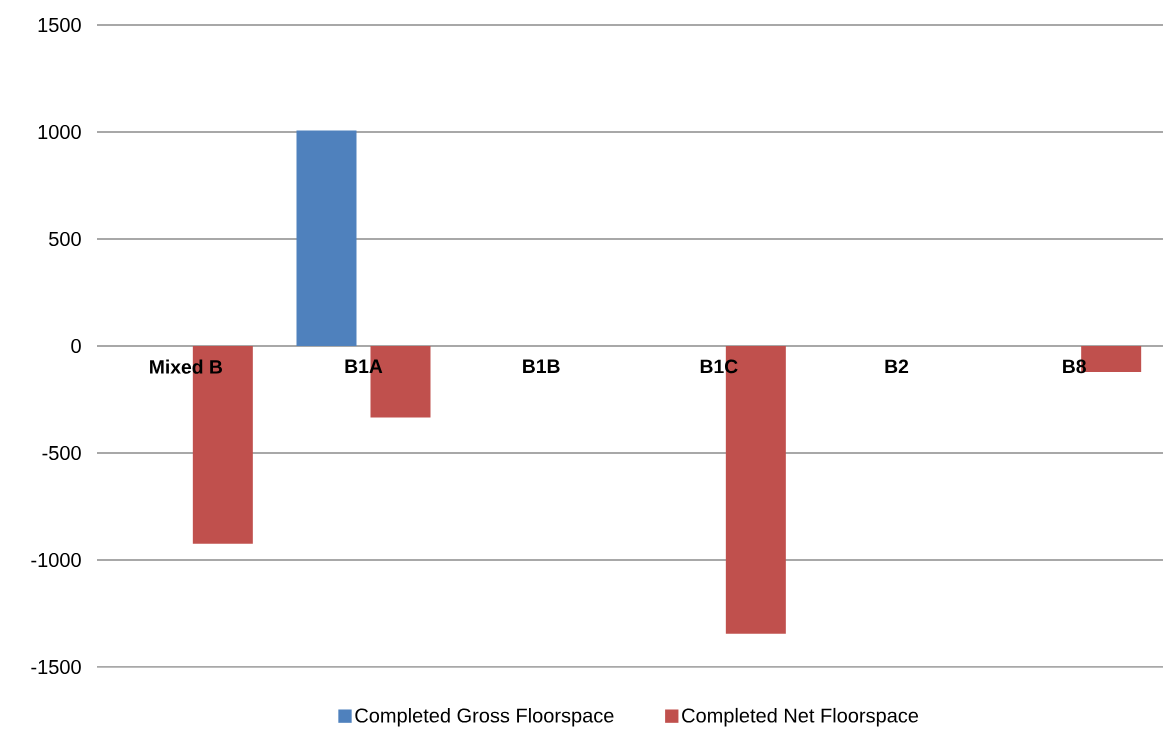 This screenshot has height=735, width=1163. What do you see at coordinates (59, 25) in the screenshot?
I see `y-tick-label: 1500` at bounding box center [59, 25].